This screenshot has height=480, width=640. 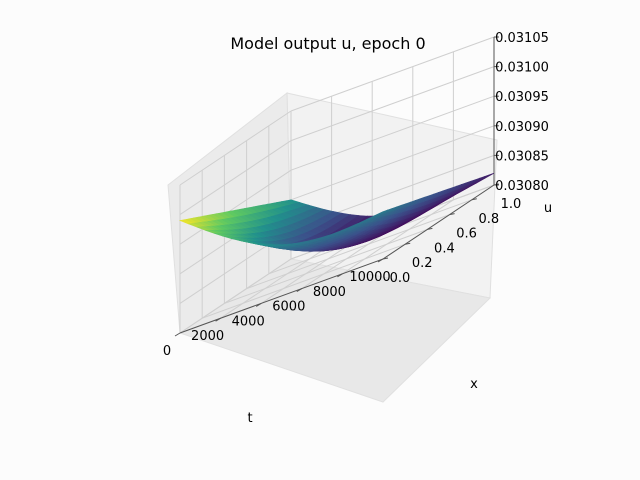 What do you see at coordinates (400, 278) in the screenshot?
I see `x-tick-label: 0.0` at bounding box center [400, 278].